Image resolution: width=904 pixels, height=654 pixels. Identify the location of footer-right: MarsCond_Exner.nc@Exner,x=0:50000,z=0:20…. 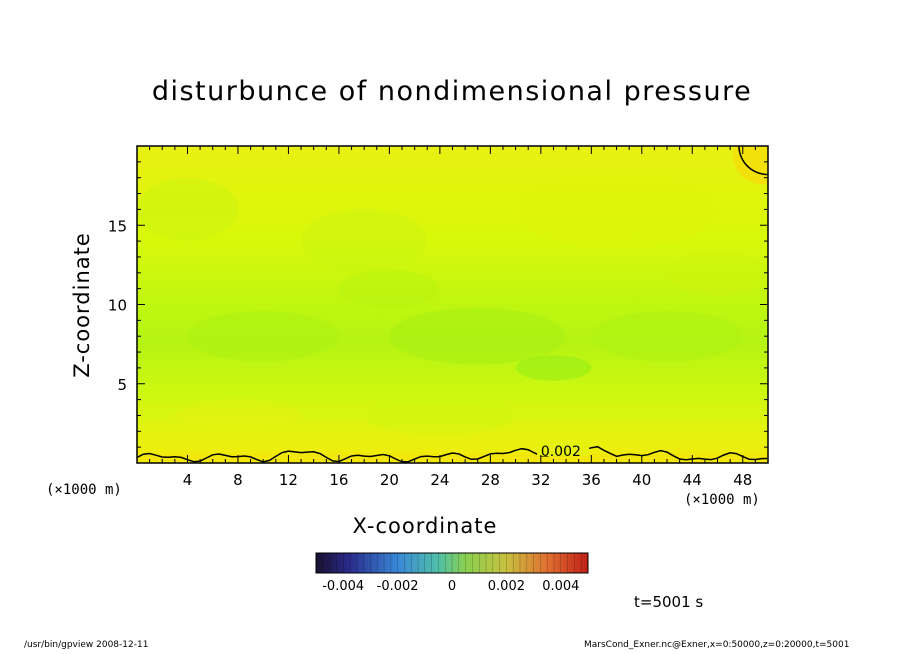
(717, 645).